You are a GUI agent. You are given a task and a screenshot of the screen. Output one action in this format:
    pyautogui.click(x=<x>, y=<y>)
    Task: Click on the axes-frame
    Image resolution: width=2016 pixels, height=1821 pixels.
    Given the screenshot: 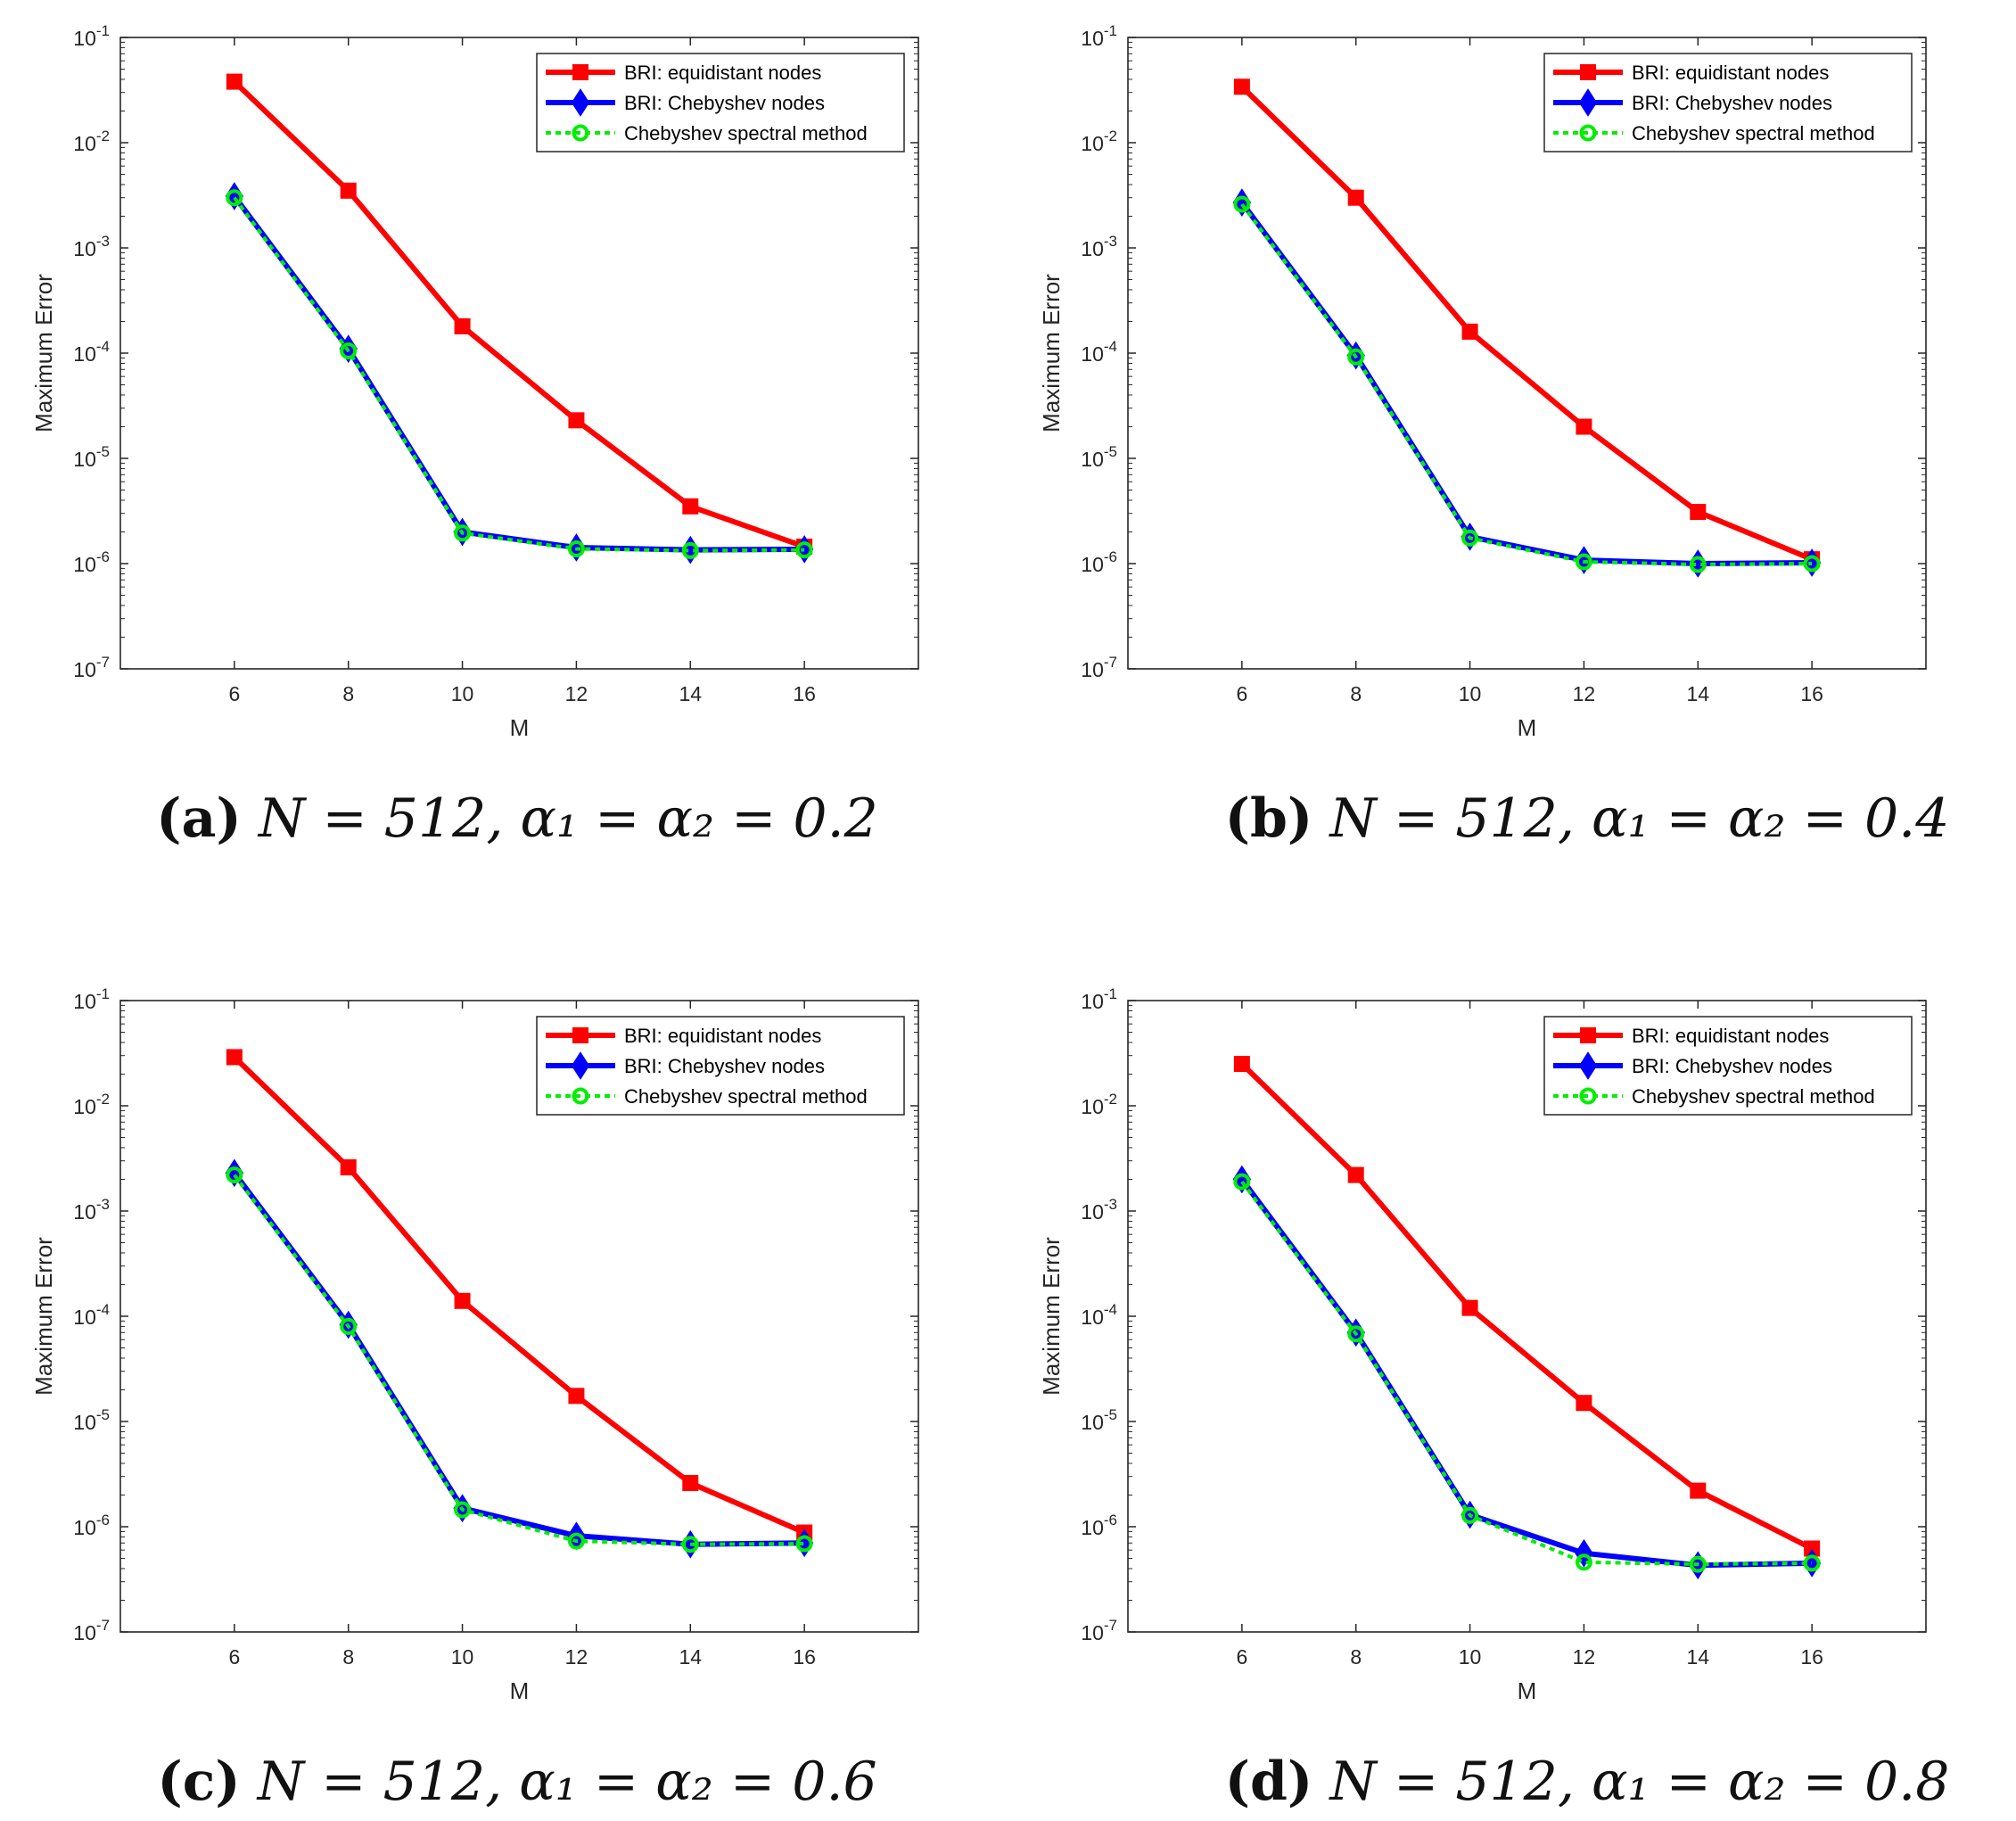 What is the action you would take?
    pyautogui.click(x=1527, y=354)
    